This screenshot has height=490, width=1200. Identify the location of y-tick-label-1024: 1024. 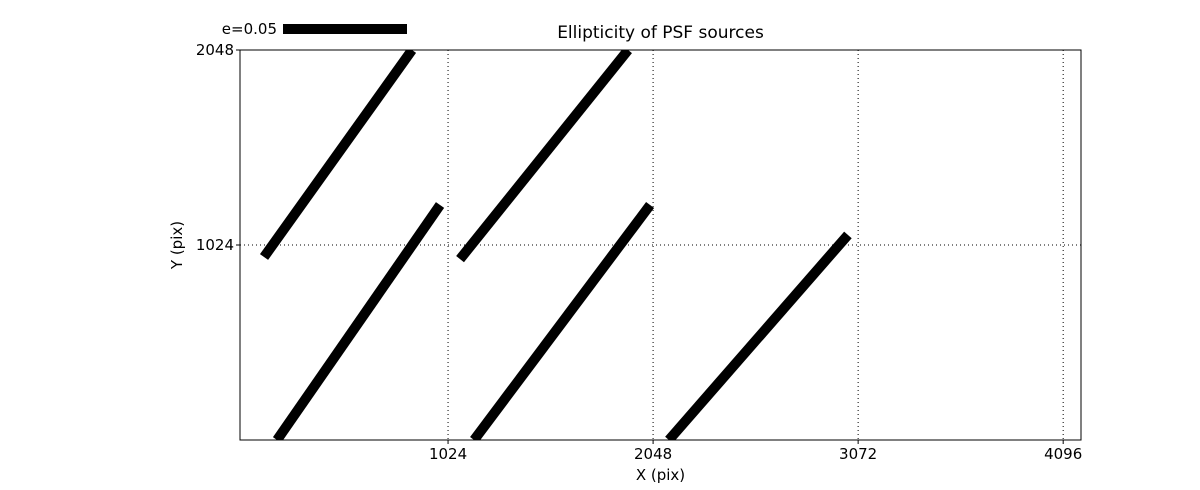
(215, 245).